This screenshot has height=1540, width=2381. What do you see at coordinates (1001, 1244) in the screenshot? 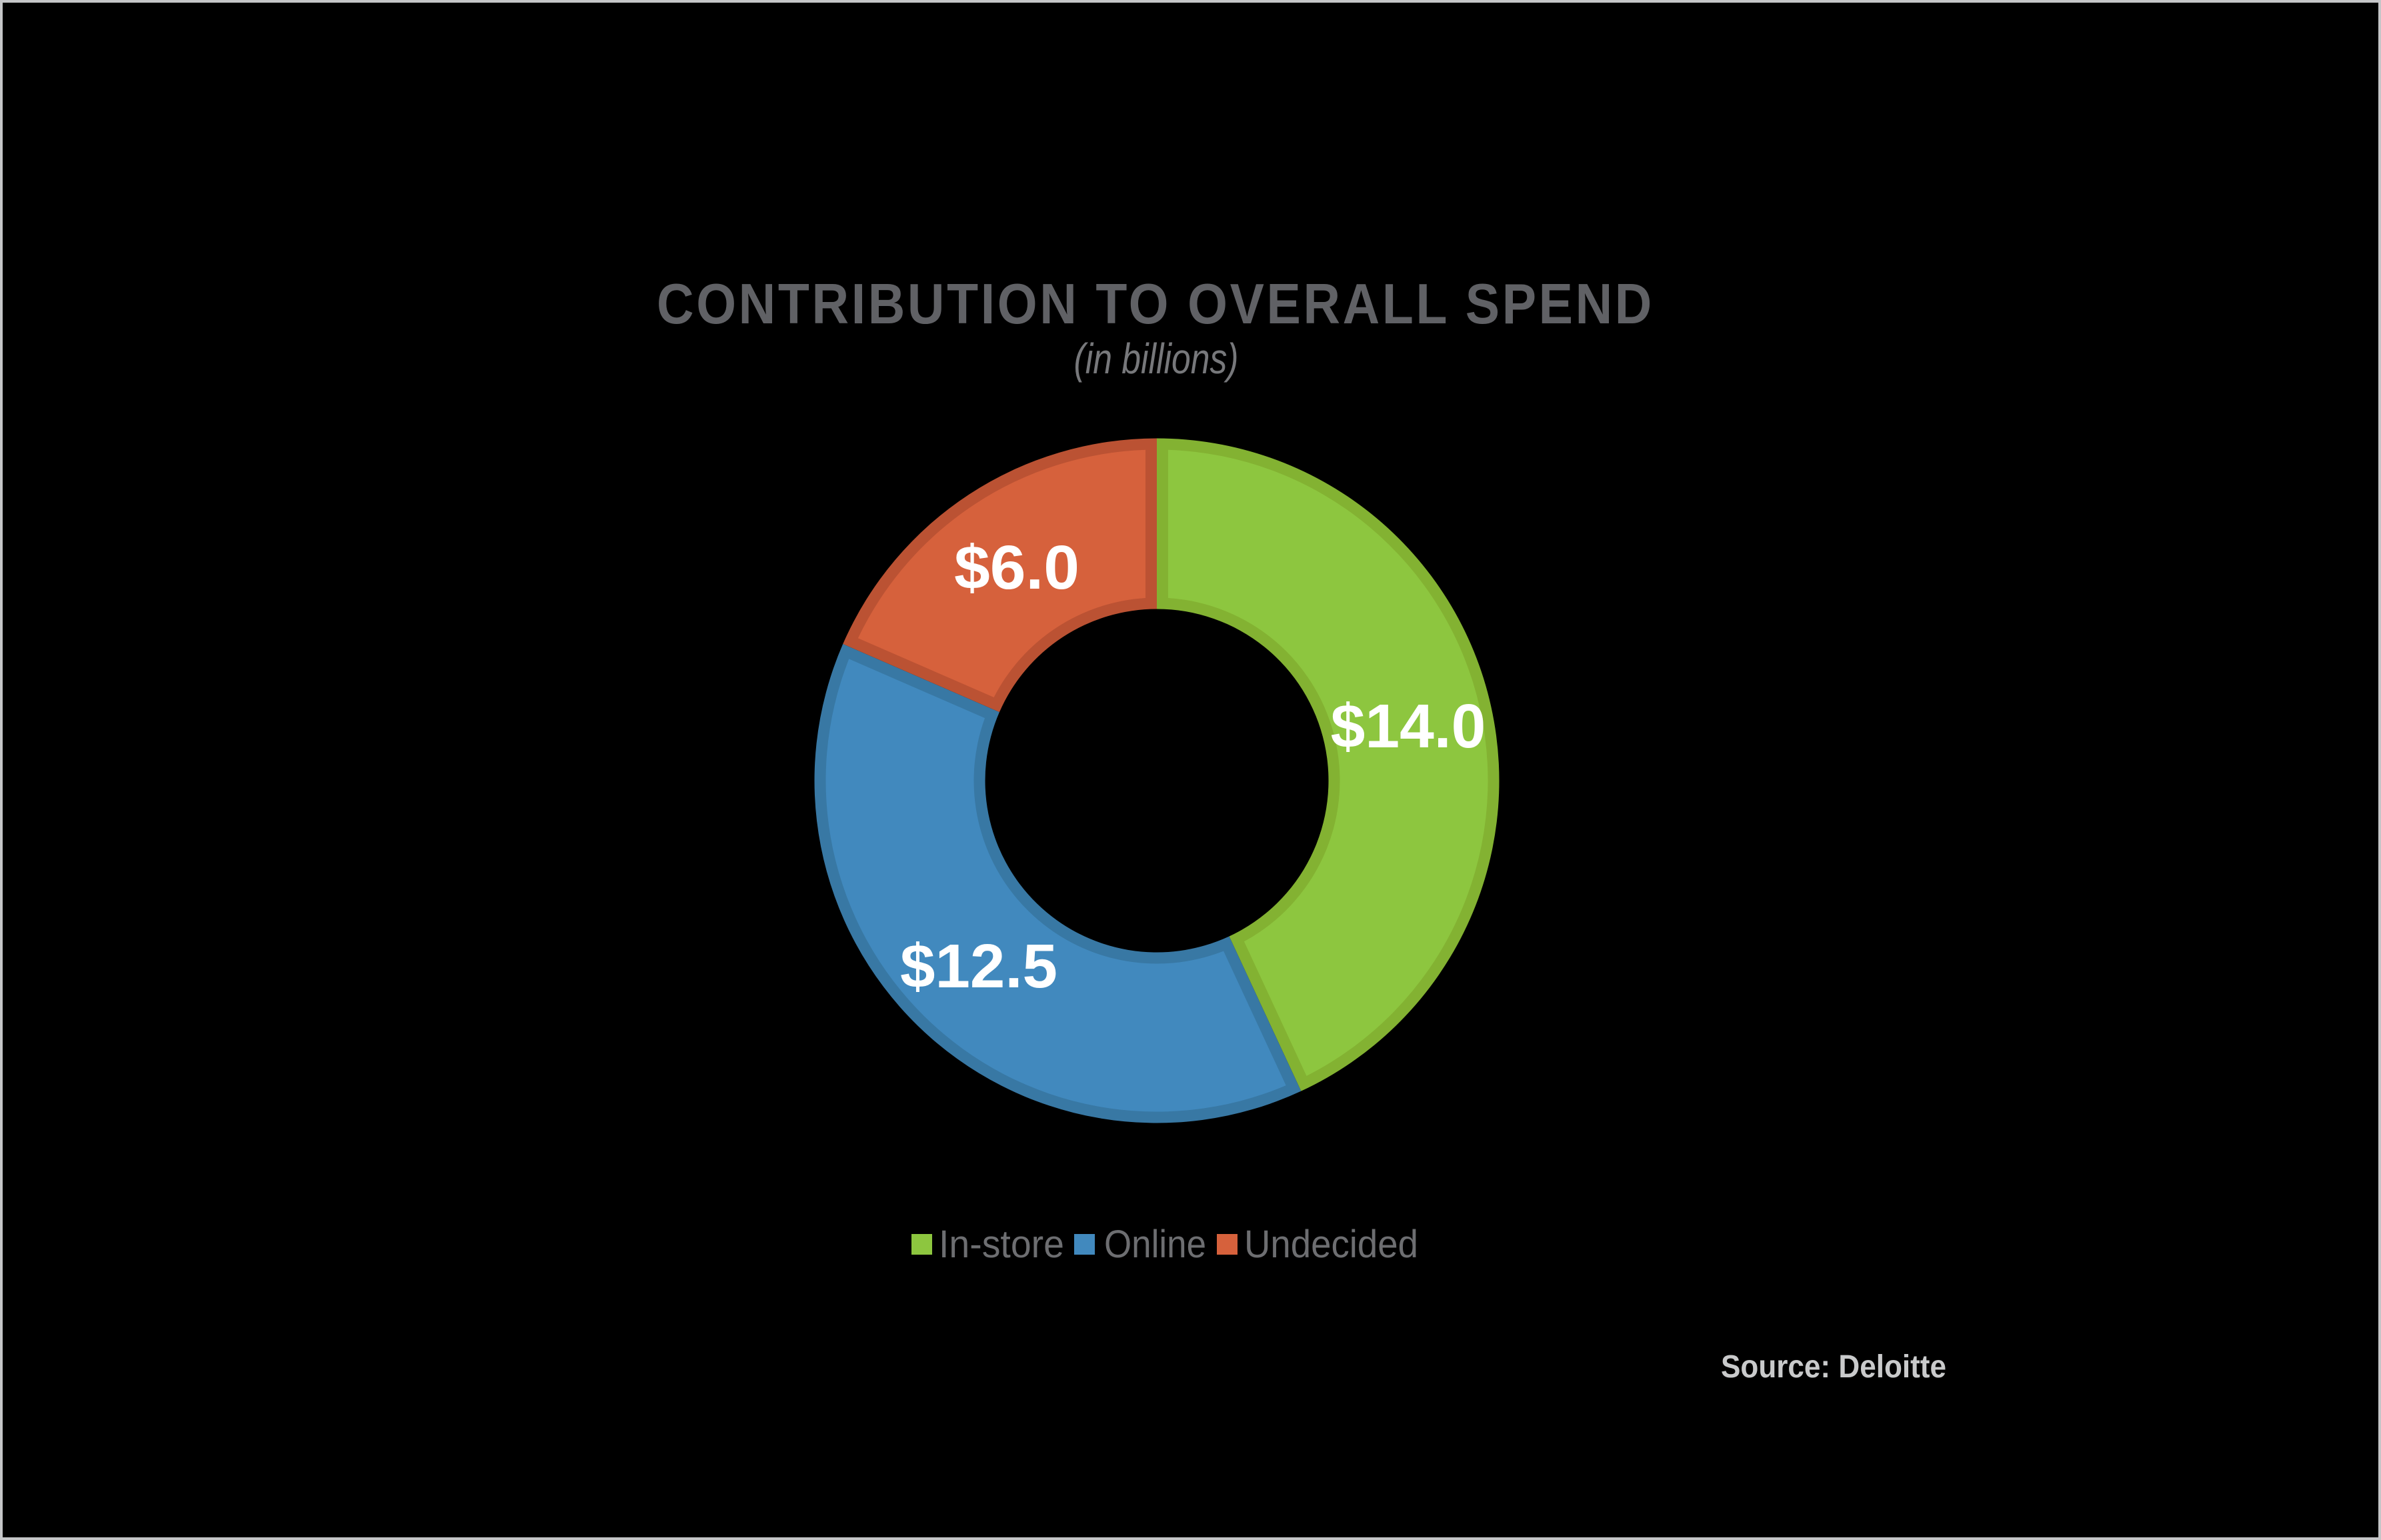
I see `svg-text: In-store` at bounding box center [1001, 1244].